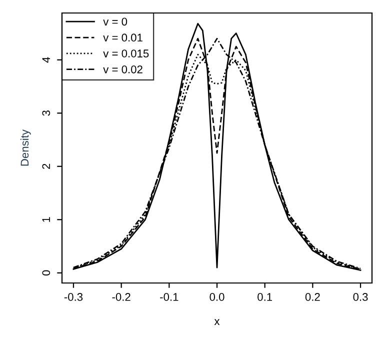  I want to click on y-axis-title: Density, so click(25, 147).